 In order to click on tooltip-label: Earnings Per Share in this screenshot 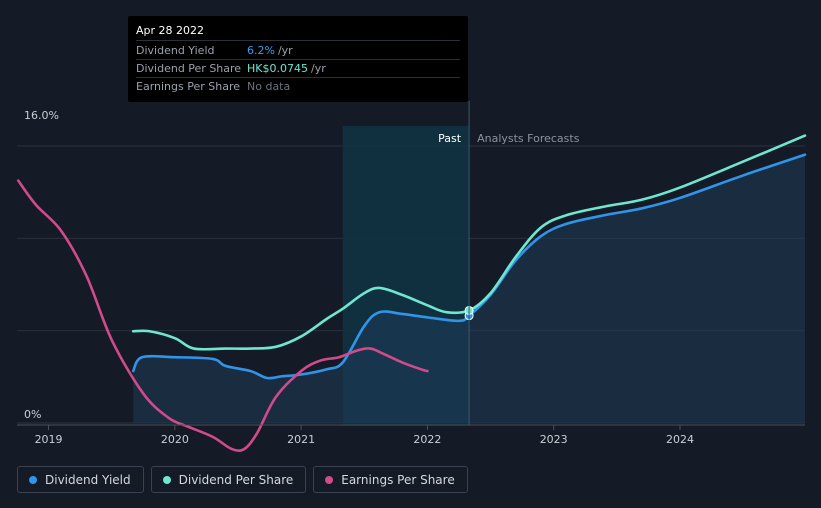, I will do `click(188, 86)`.